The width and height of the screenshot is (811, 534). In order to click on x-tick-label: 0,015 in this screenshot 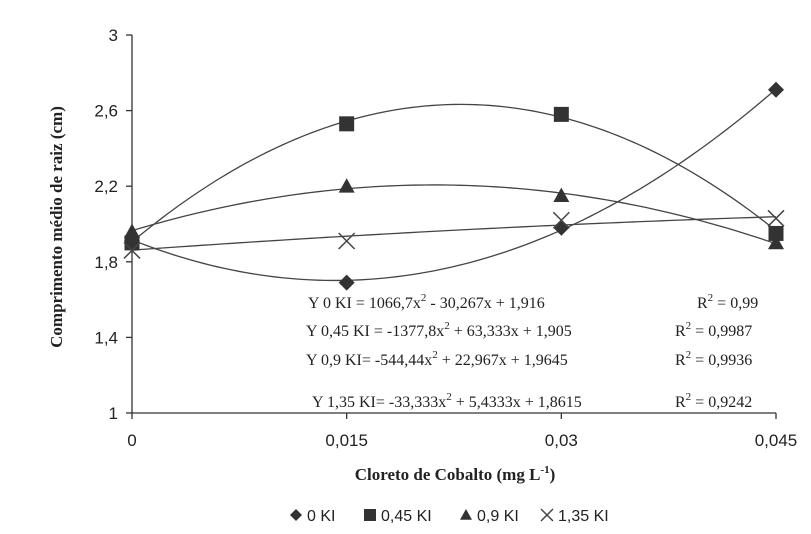, I will do `click(346, 440)`.